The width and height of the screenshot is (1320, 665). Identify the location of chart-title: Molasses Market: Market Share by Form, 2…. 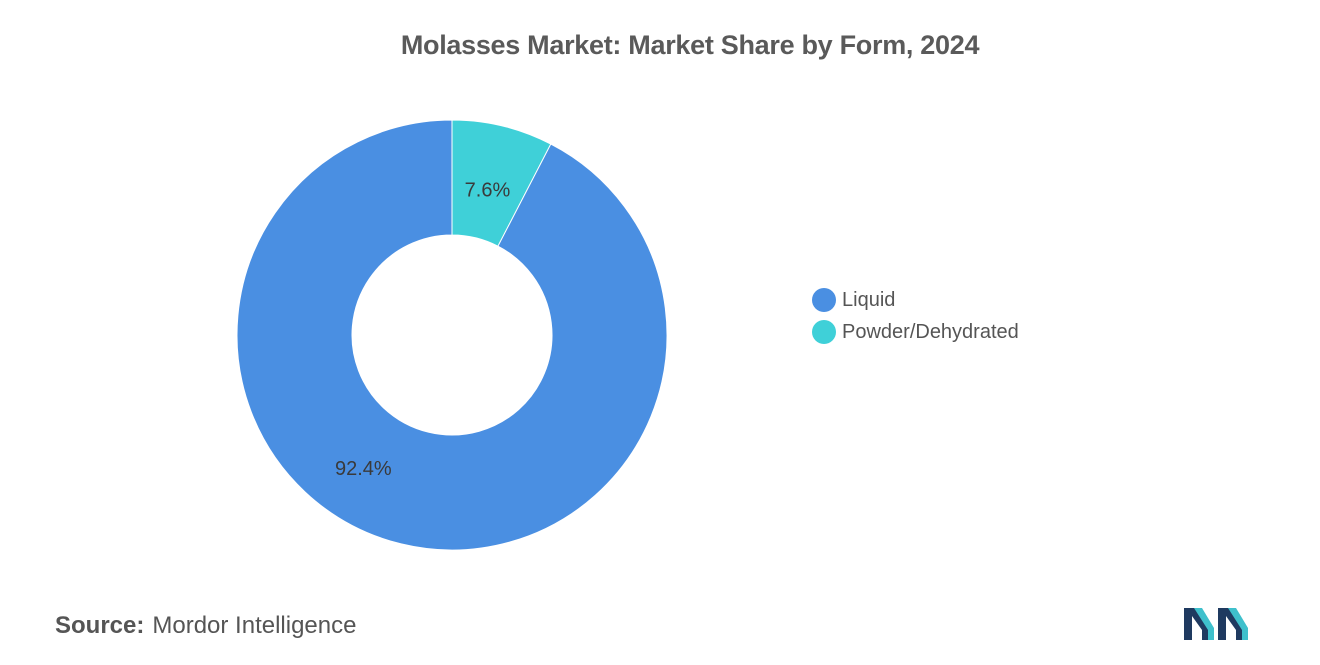
(690, 45).